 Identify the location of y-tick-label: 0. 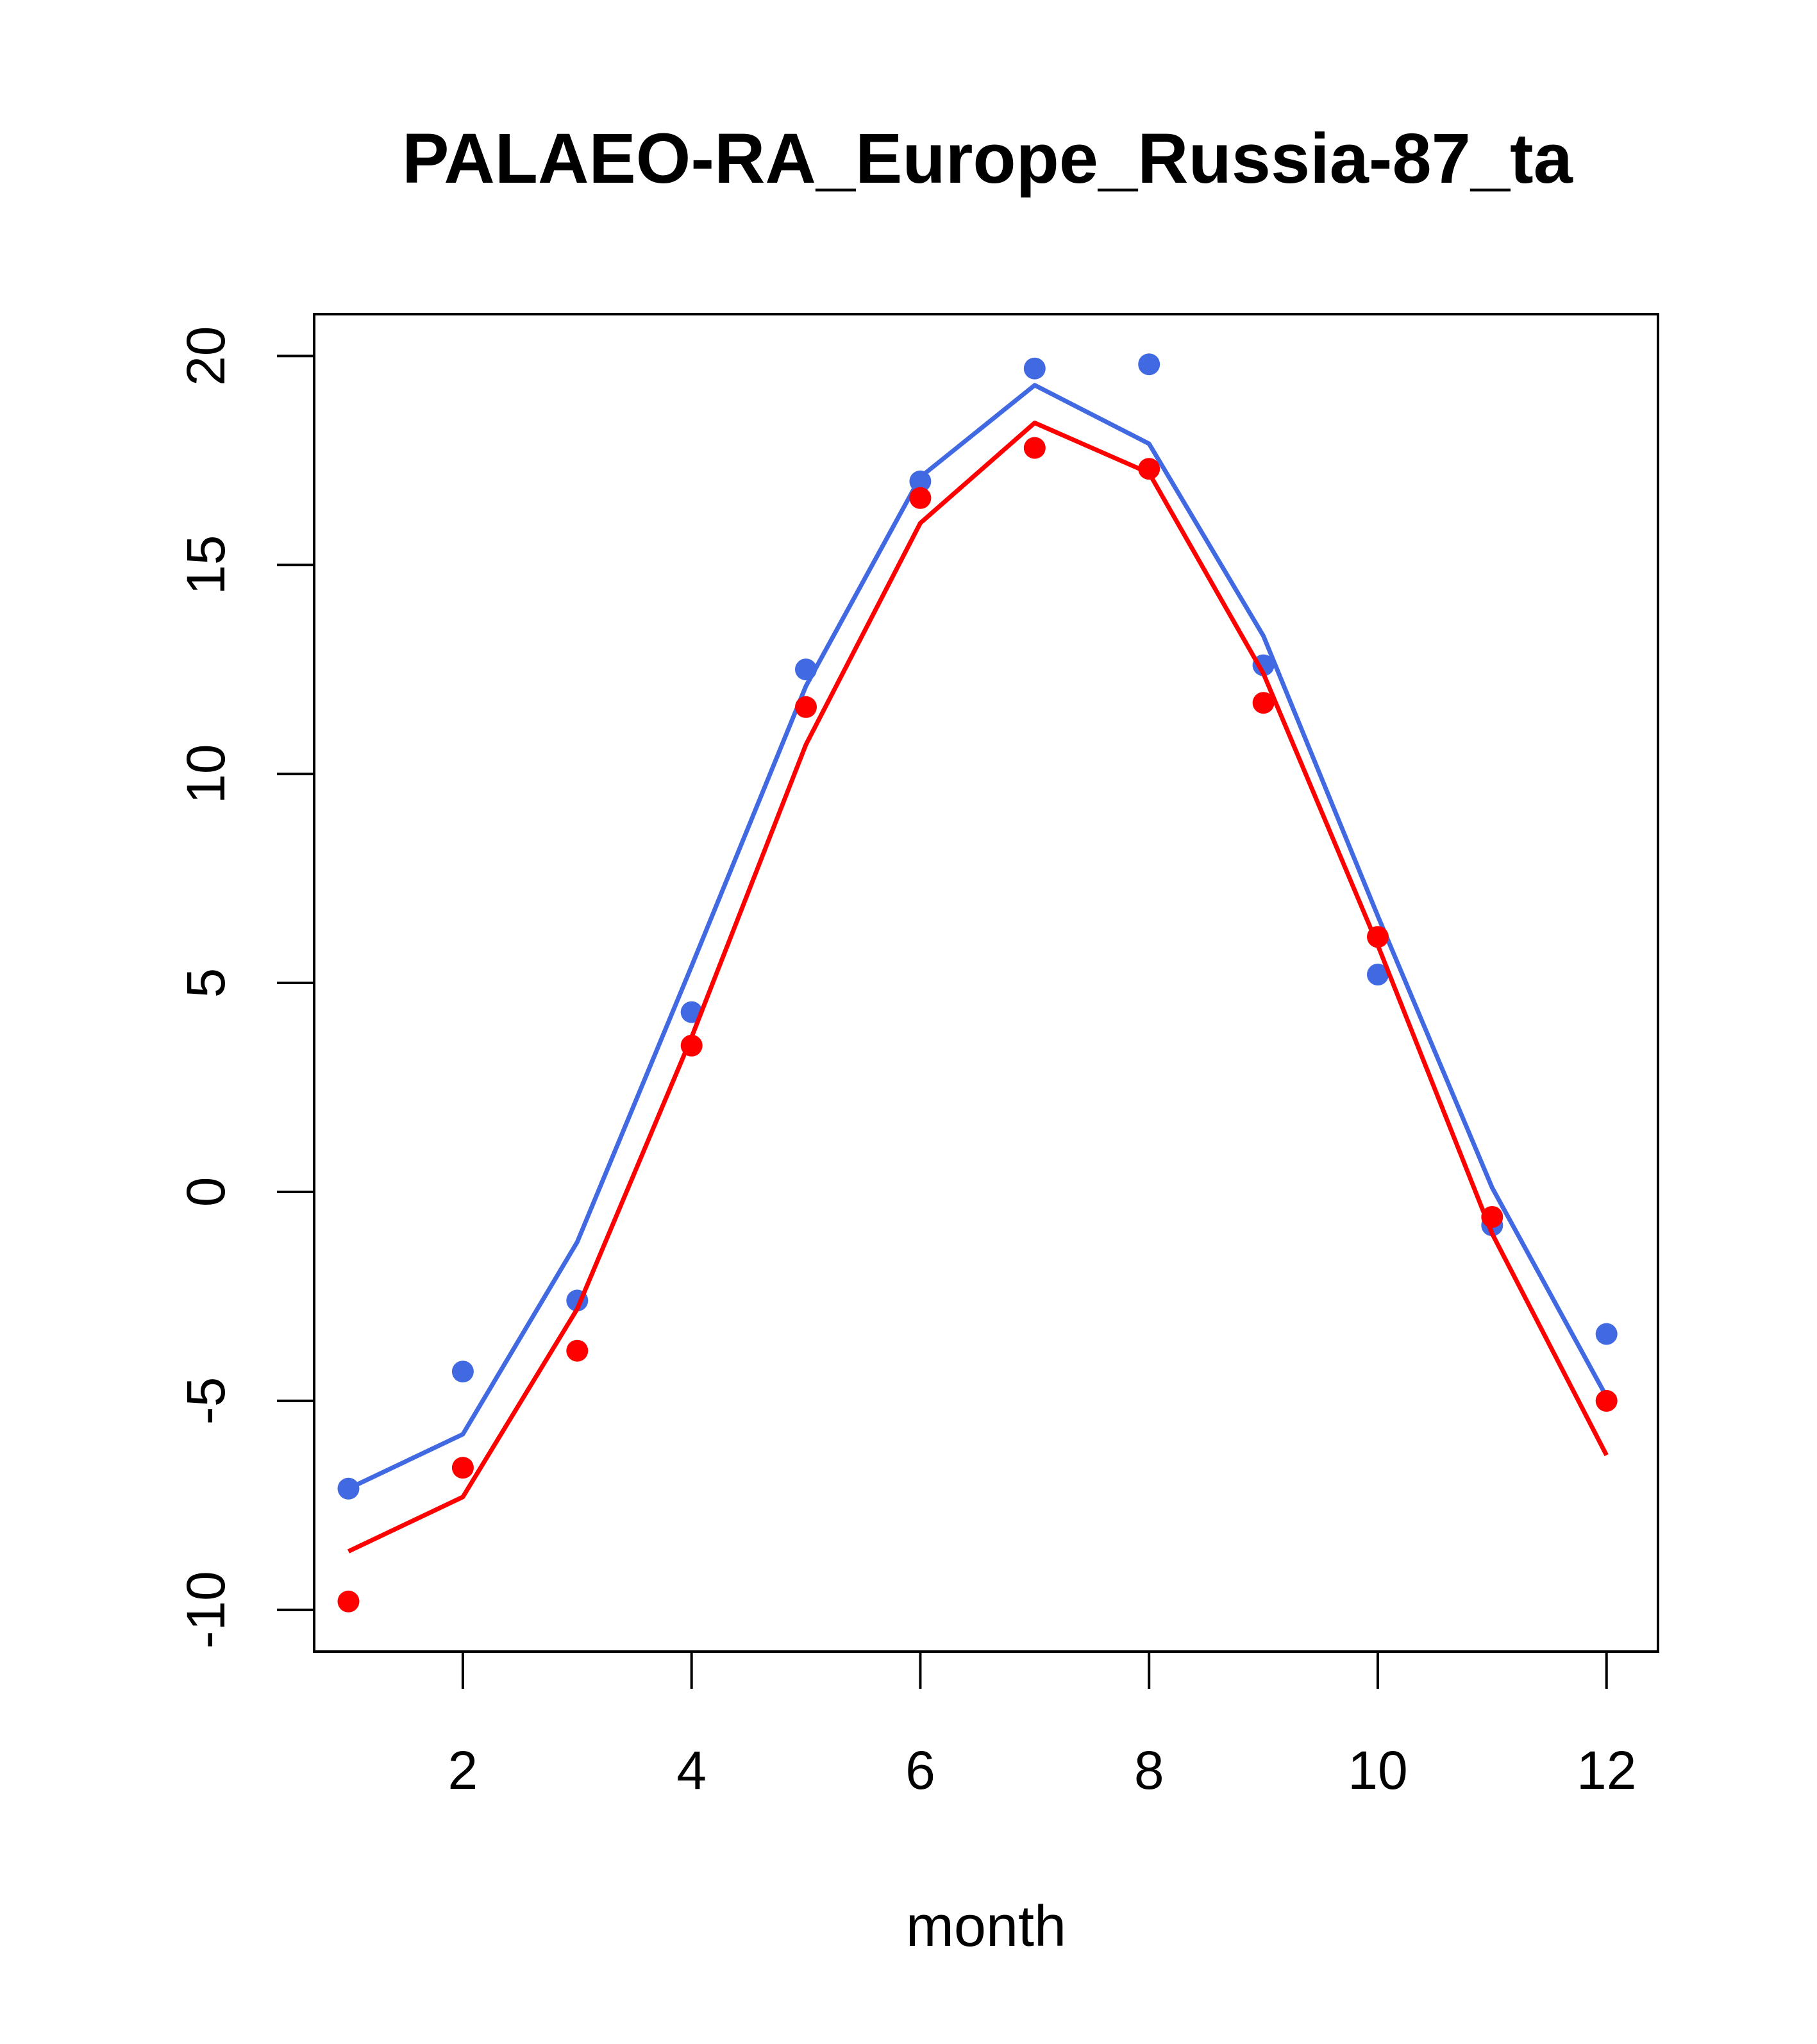
(206, 1192).